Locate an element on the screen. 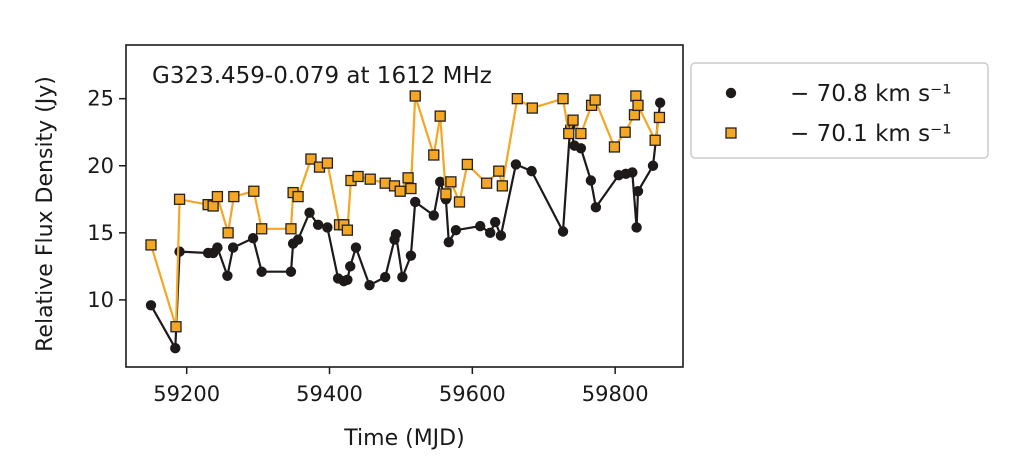 The width and height of the screenshot is (1015, 475). legend: − 70.8 km s⁻¹ − 70.1 km s⁻¹ is located at coordinates (839, 110).